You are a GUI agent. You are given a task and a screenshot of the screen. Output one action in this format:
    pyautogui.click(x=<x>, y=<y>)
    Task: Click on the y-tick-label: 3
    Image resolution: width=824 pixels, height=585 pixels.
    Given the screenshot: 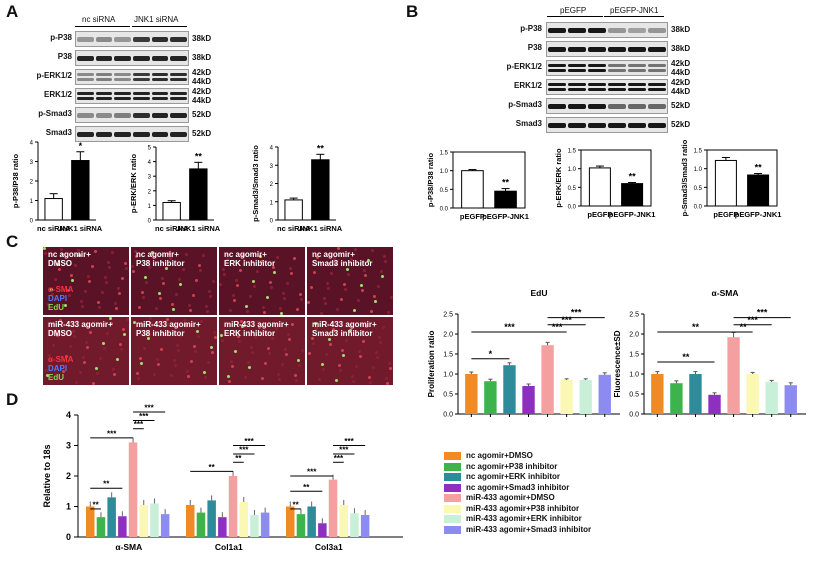 What is the action you would take?
    pyautogui.click(x=32, y=163)
    